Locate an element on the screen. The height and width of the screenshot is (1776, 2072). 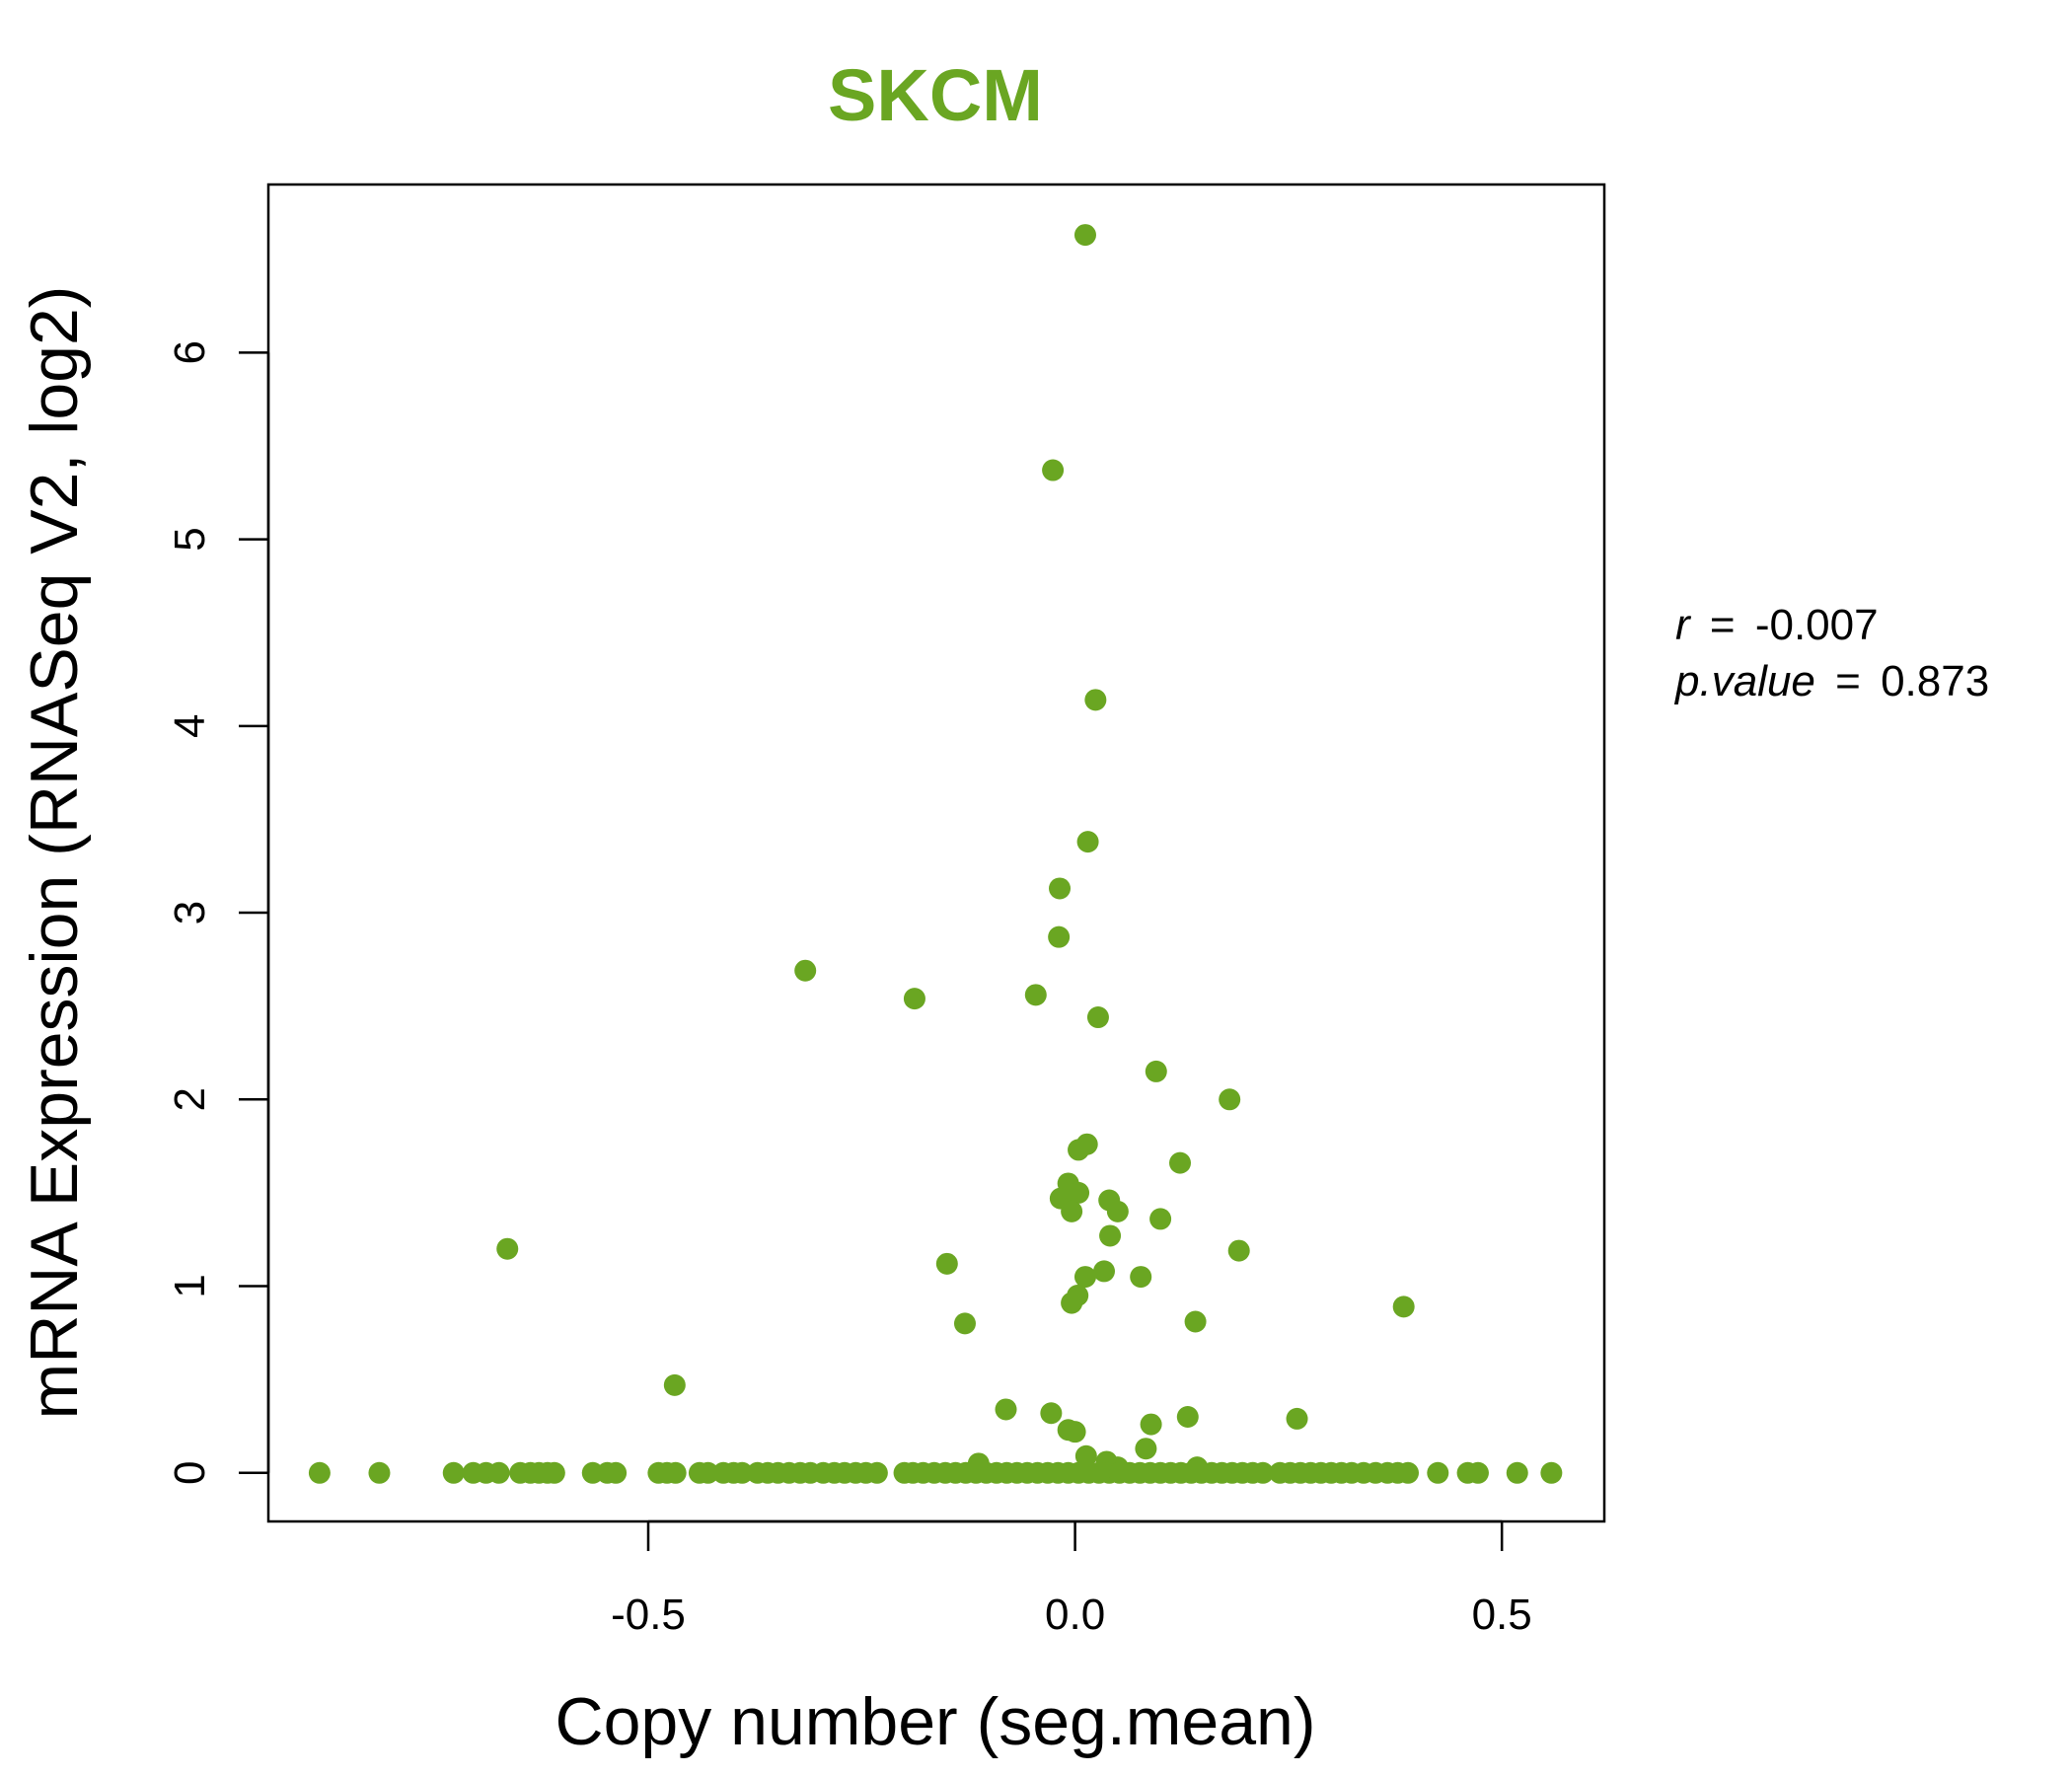
x-tick-label: 0.0 is located at coordinates (1075, 1615).